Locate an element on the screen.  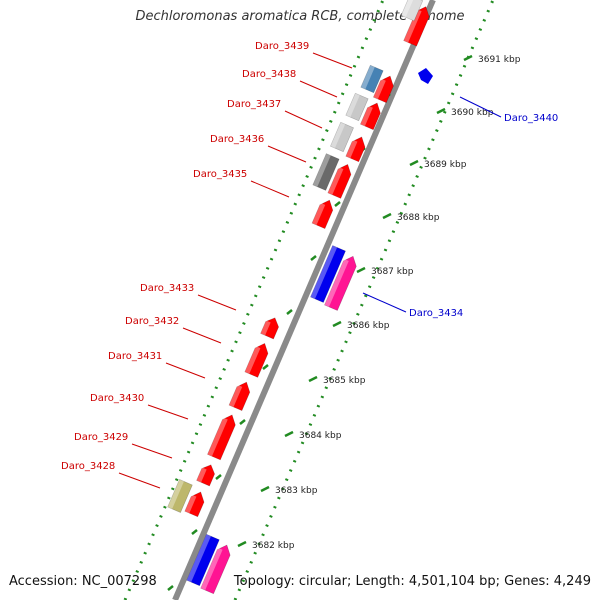
gene-gray-top-shape is located at coordinates (412, 11).